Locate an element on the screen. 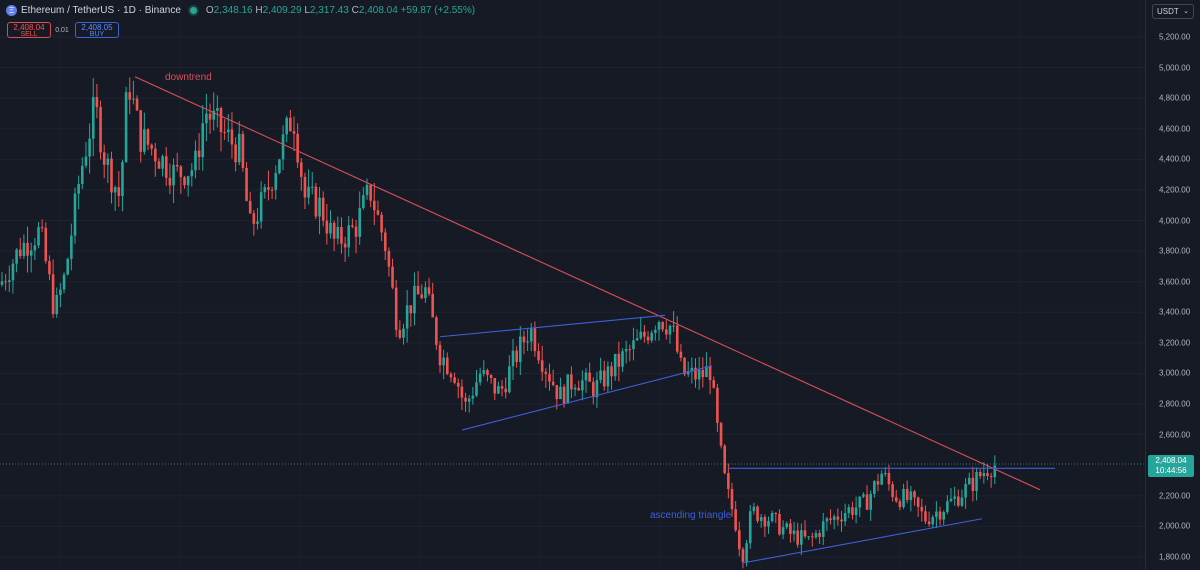  downtrend-label: downtrend is located at coordinates (188, 77).